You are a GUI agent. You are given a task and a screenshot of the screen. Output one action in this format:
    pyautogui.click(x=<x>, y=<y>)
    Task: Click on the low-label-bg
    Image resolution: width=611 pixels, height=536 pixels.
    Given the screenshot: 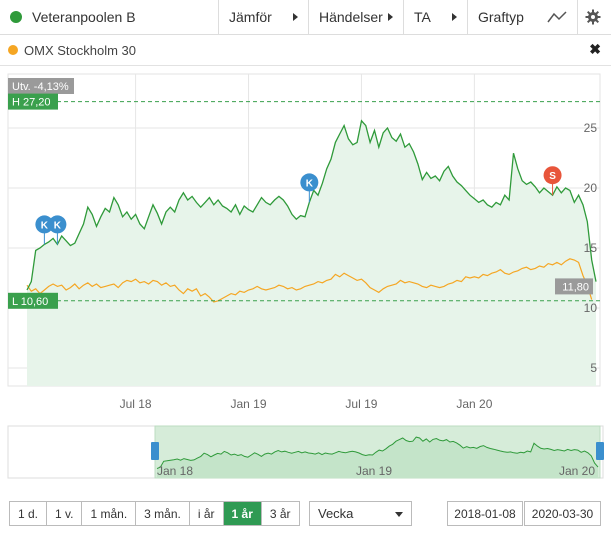 What is the action you would take?
    pyautogui.click(x=33, y=300)
    